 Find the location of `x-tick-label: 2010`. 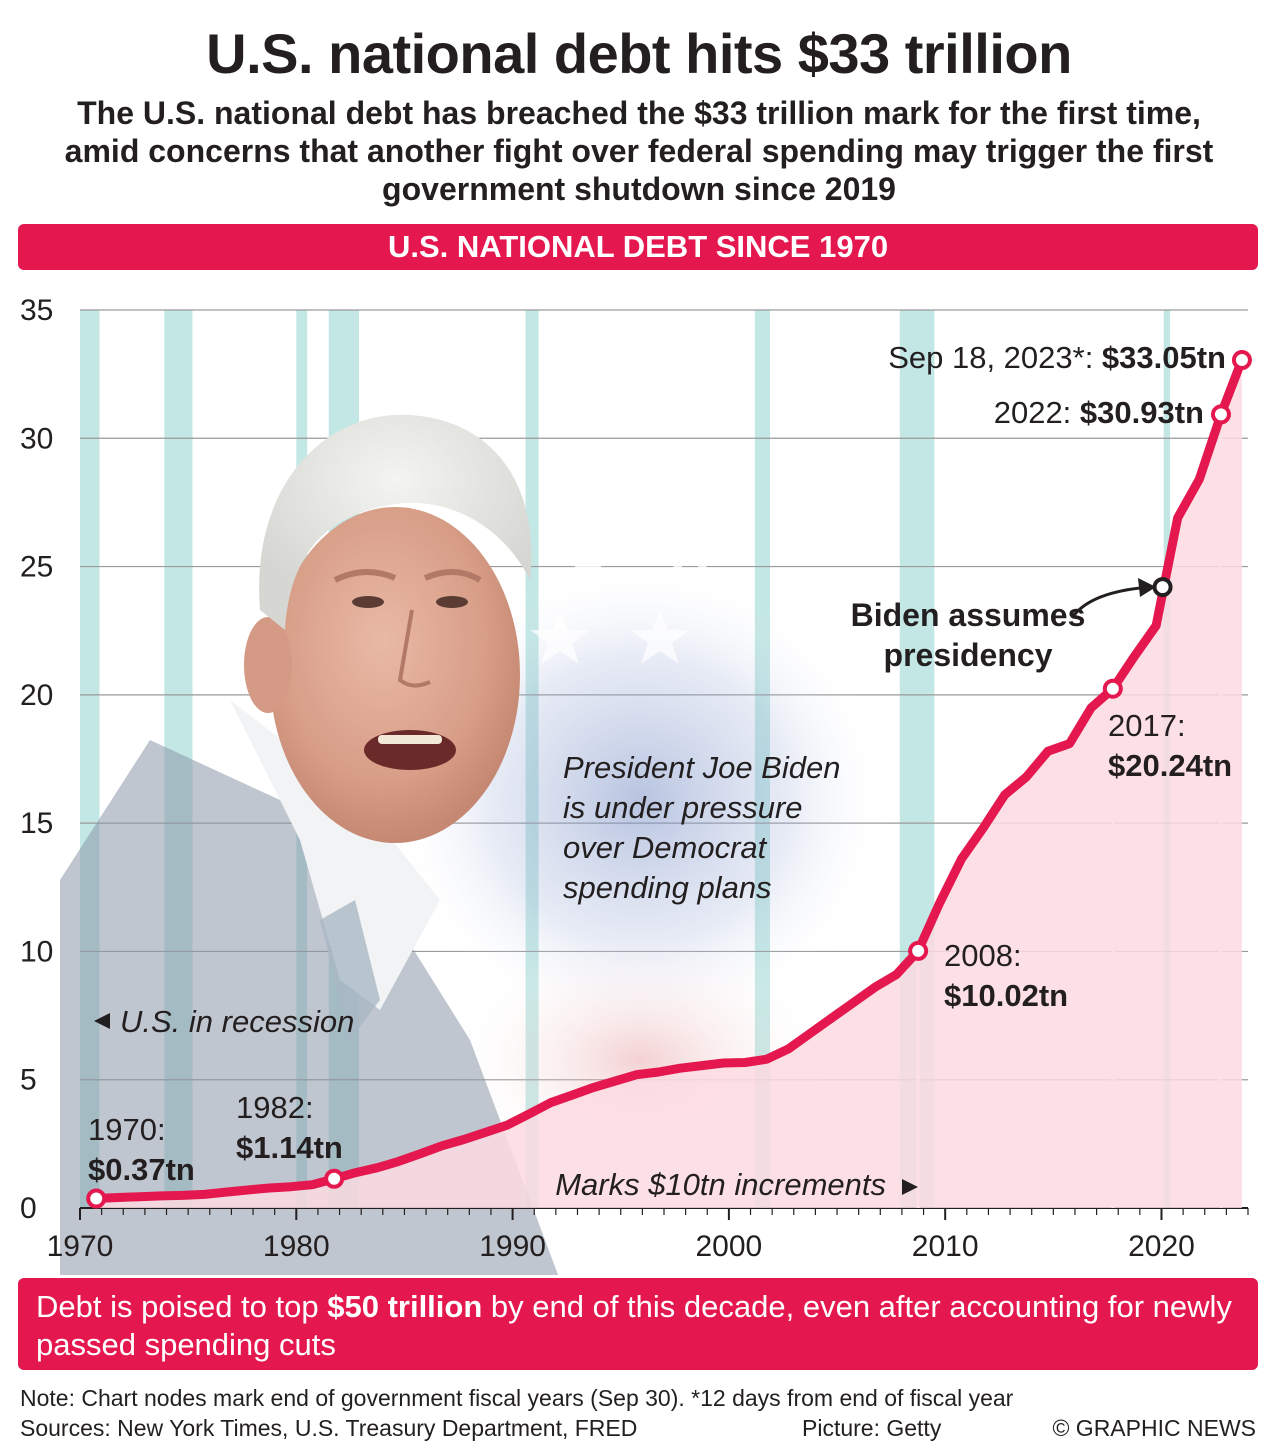

x-tick-label: 2010 is located at coordinates (945, 1246).